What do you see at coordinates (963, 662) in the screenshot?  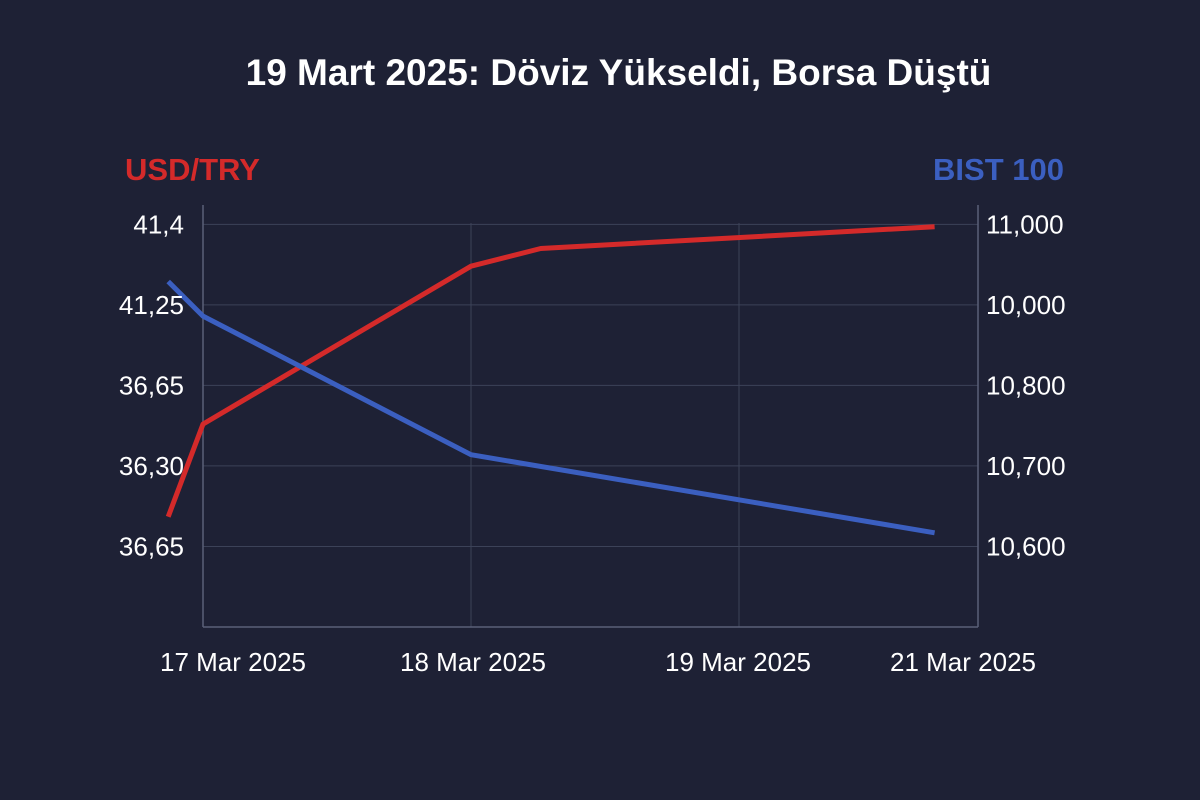 I see `x-tick-label: 21 Mar 2025` at bounding box center [963, 662].